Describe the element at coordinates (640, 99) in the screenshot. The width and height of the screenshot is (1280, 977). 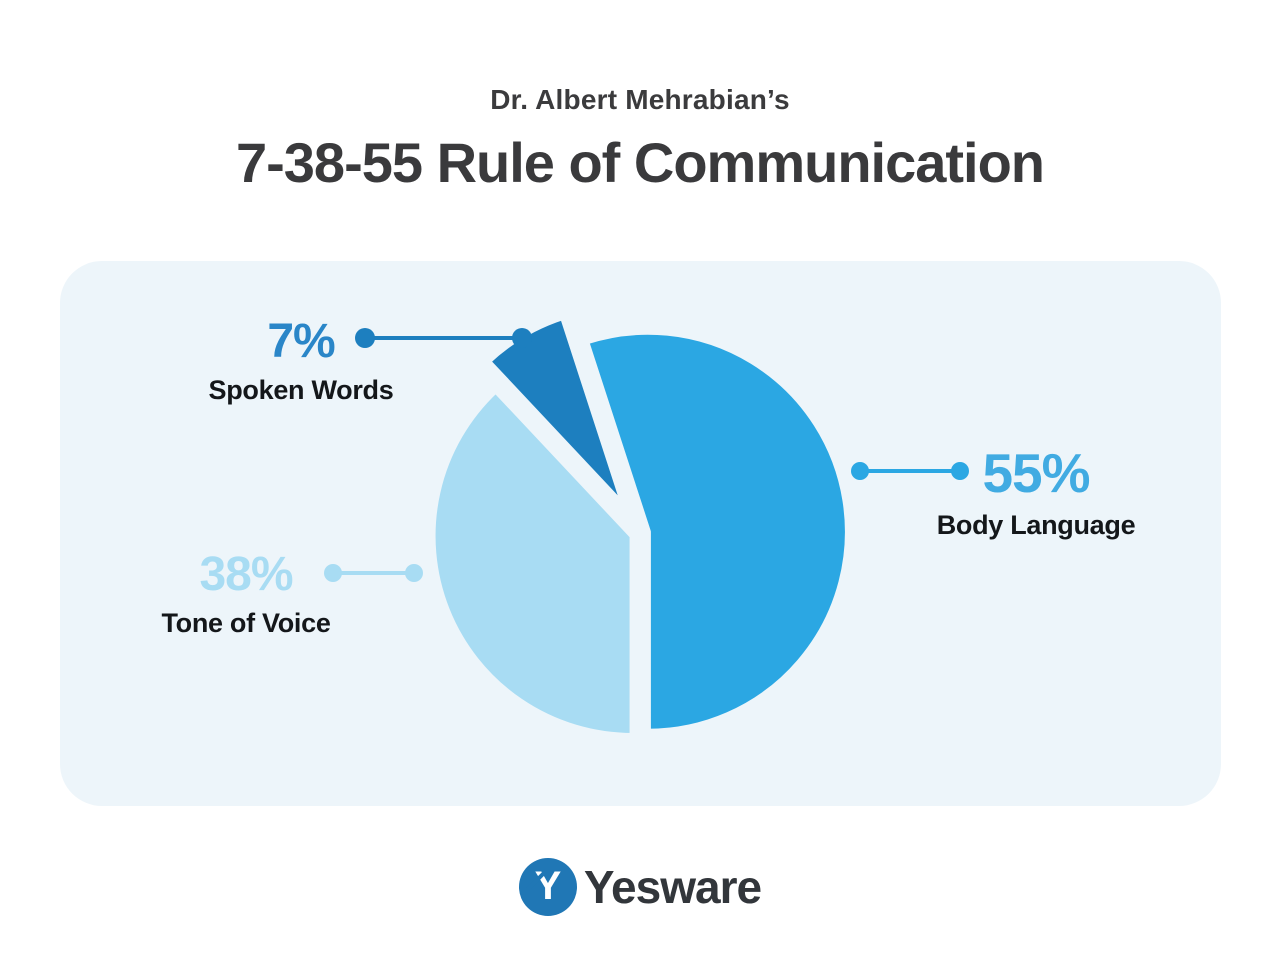
I see `subtitle: Dr. Albert Mehrabian’s` at that location.